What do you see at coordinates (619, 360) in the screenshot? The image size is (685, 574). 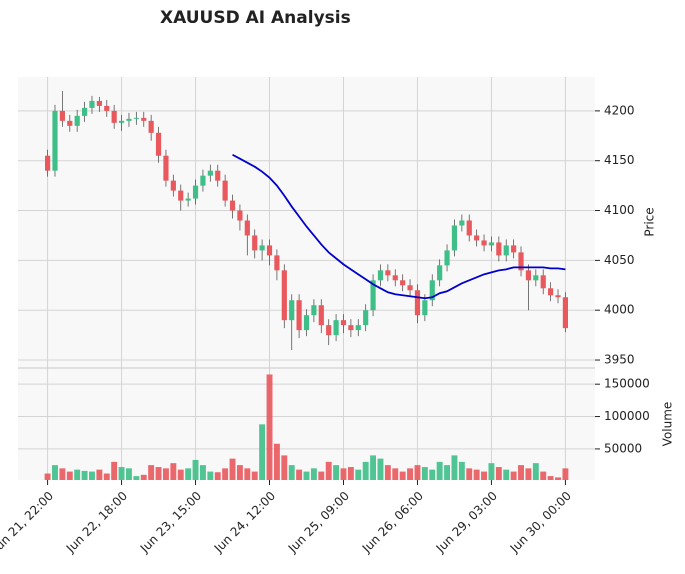 I see `y-tick-label: 3950` at bounding box center [619, 360].